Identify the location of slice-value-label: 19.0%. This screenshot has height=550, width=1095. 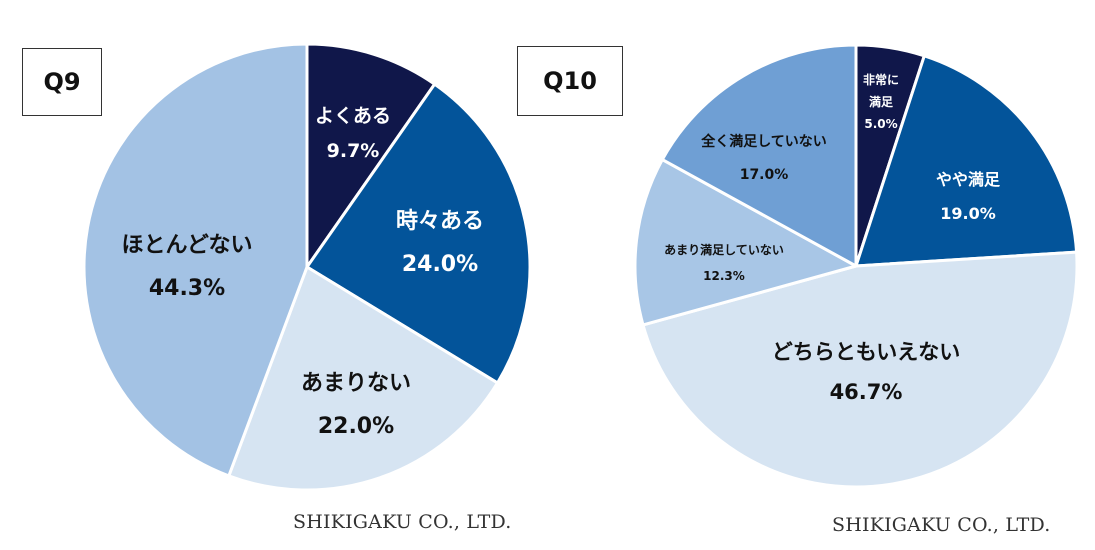
(968, 213).